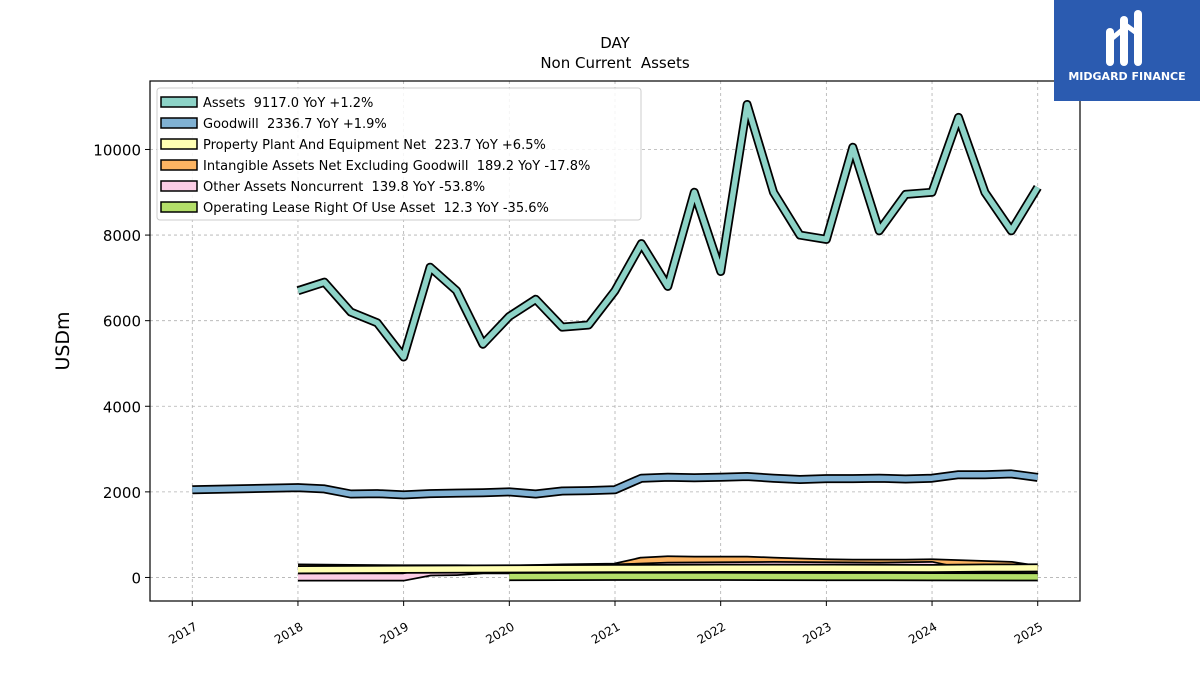 The width and height of the screenshot is (1200, 675). What do you see at coordinates (122, 407) in the screenshot?
I see `y-tick-label: 4000` at bounding box center [122, 407].